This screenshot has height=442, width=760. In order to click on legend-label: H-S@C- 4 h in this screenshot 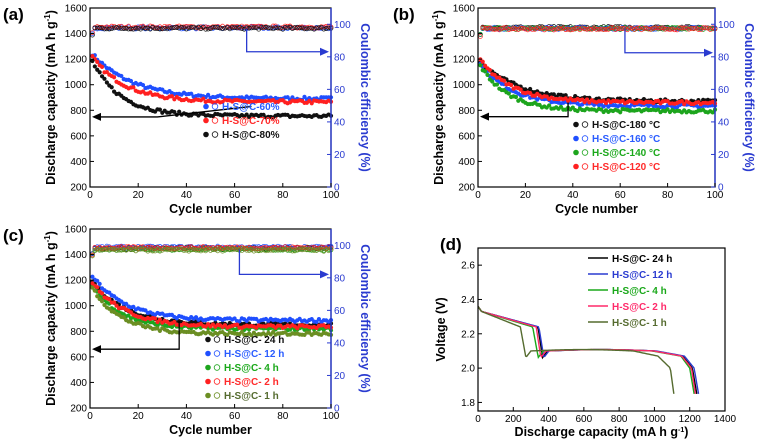, I will do `click(251, 368)`.